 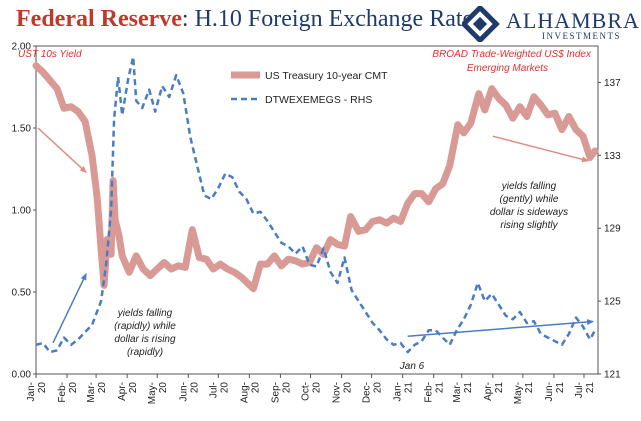 What do you see at coordinates (318, 100) in the screenshot?
I see `legend-label-dollar: DTWEXEMEGS - RHS` at bounding box center [318, 100].